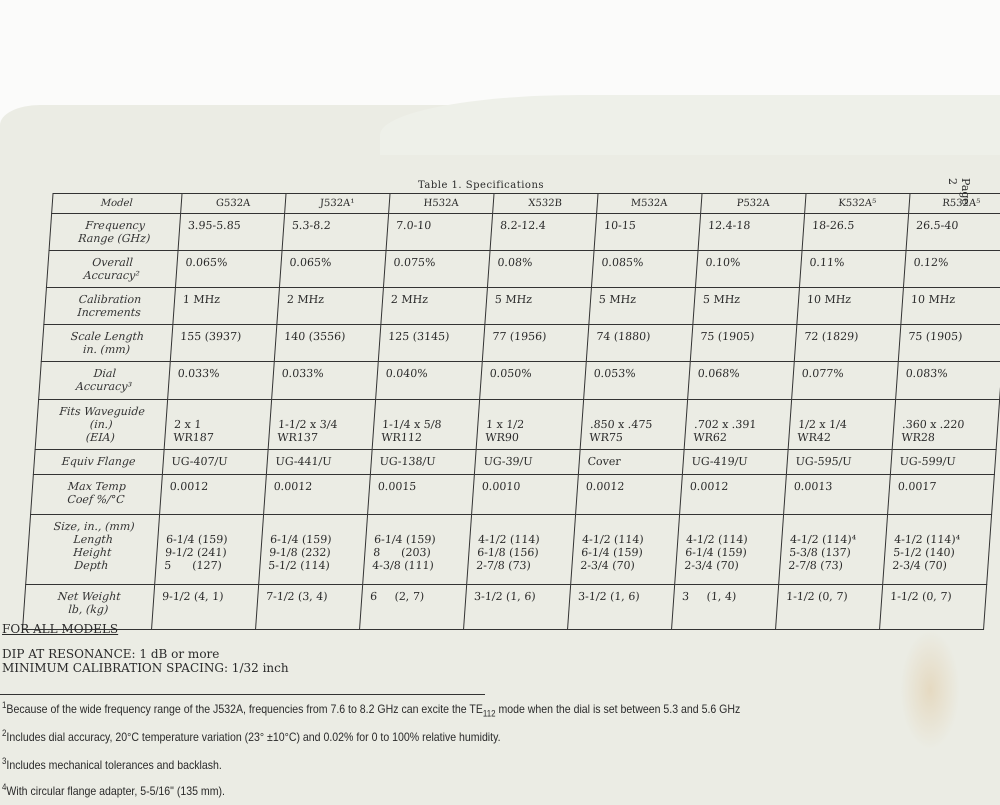 Image resolution: width=1000 pixels, height=805 pixels. What do you see at coordinates (725, 424) in the screenshot?
I see `cell-line: .702 x .391` at bounding box center [725, 424].